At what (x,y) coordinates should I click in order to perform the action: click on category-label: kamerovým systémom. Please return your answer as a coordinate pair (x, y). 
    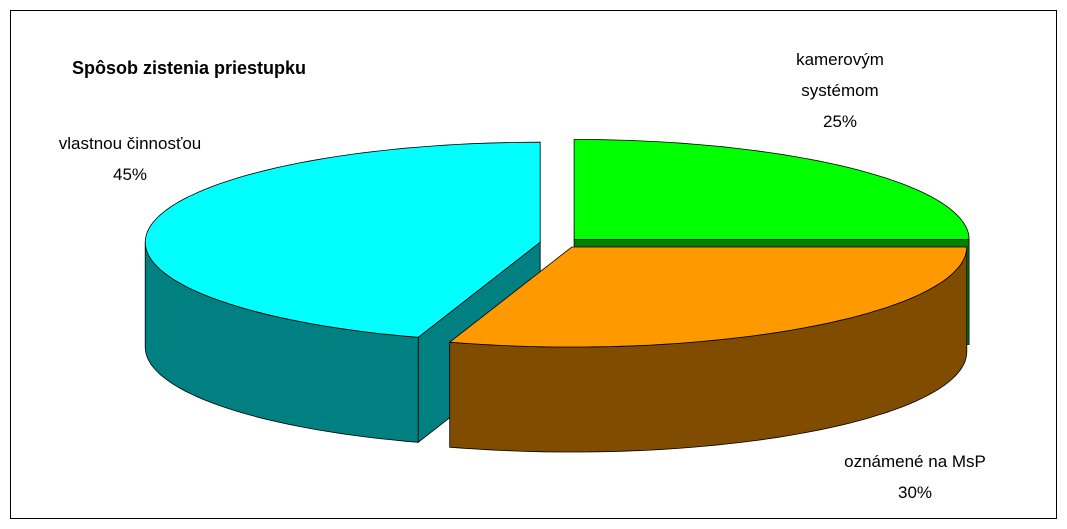
    Looking at the image, I should click on (840, 75).